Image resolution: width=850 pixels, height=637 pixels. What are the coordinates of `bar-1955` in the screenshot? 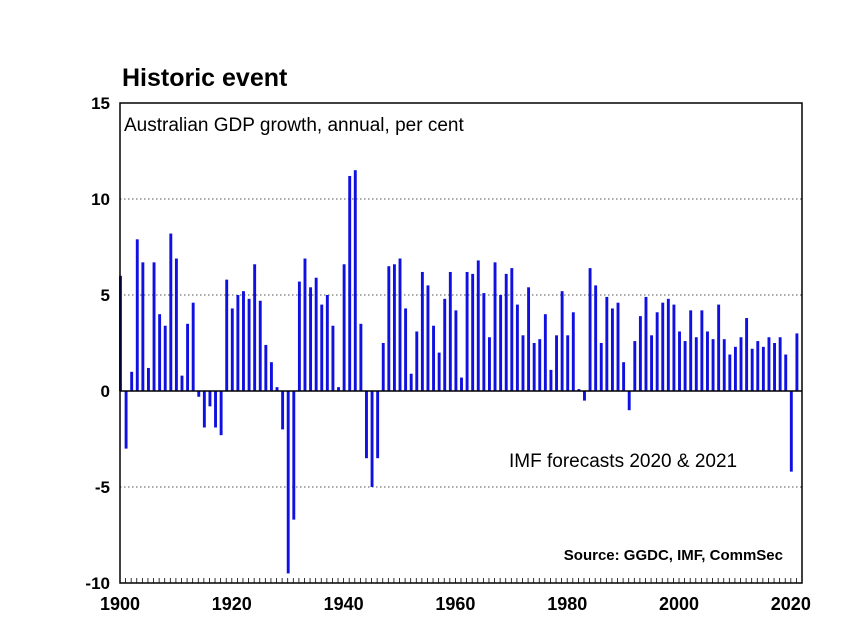 It's located at (428, 338).